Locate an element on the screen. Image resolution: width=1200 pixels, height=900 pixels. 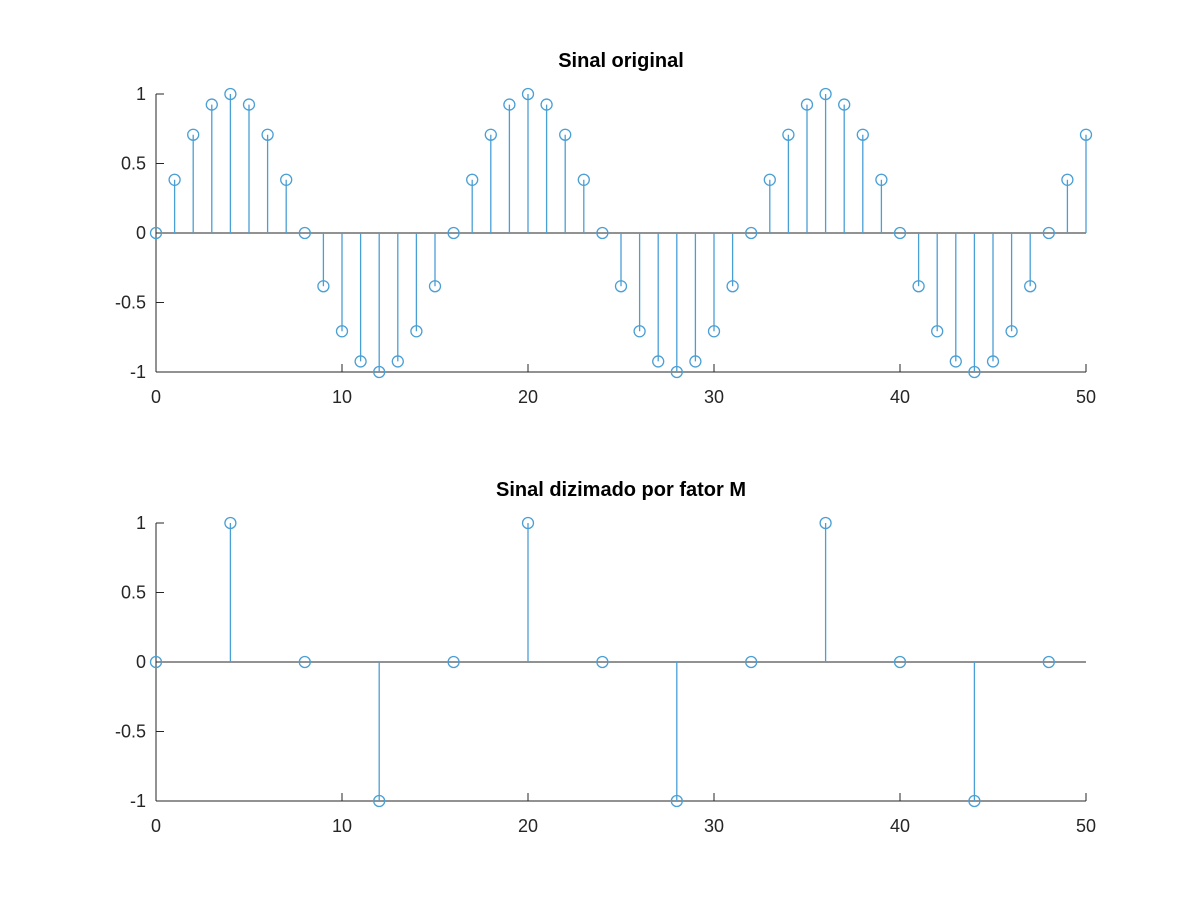
plot-title: Sinal dizimado por fator M is located at coordinates (621, 490).